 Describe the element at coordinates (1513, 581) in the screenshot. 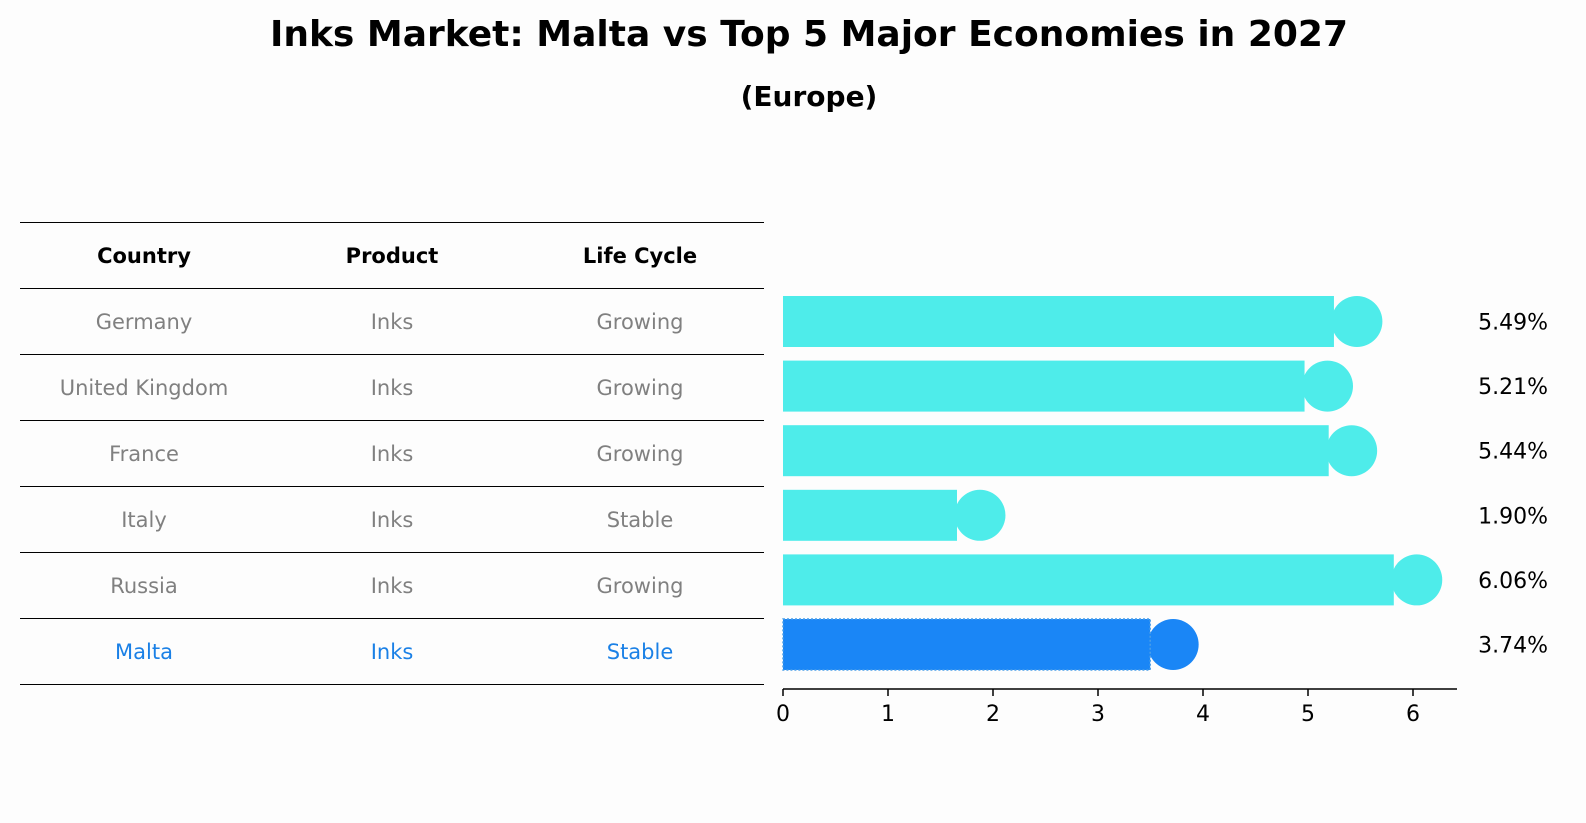

I see `bar-value-label: 6.06%` at that location.